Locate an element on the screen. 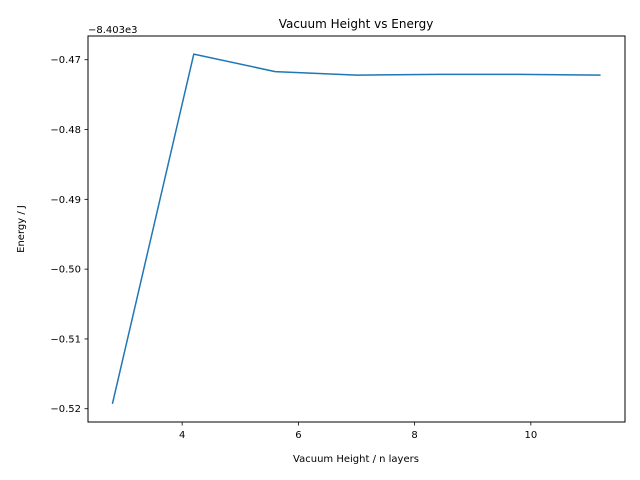 Image resolution: width=640 pixels, height=480 pixels. y-tick-label: −0.51 is located at coordinates (65, 339).